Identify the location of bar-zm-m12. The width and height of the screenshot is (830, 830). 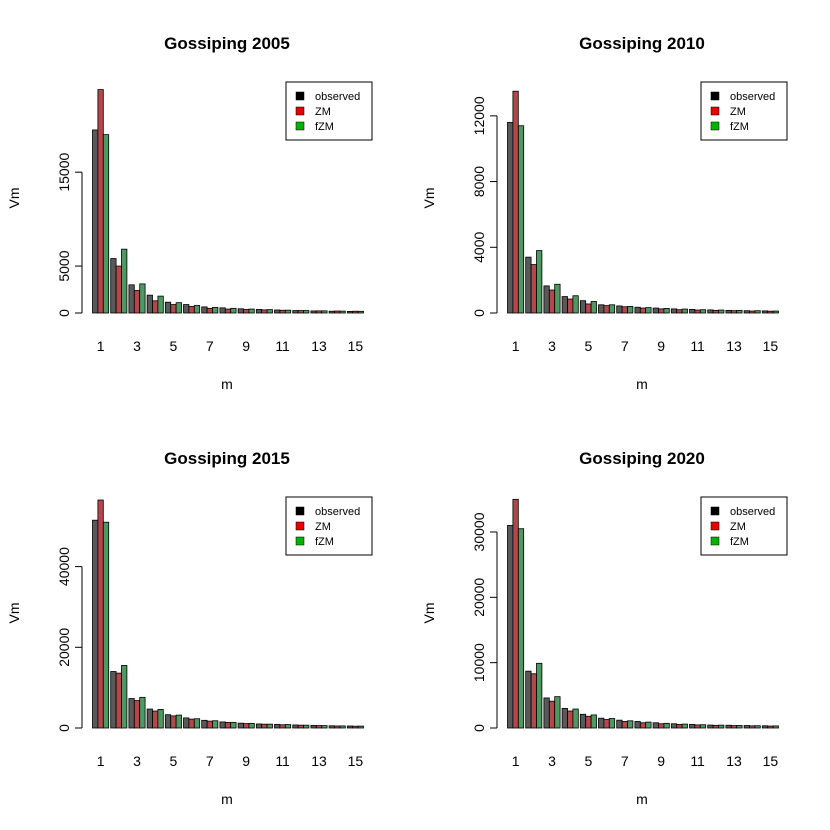
(300, 312).